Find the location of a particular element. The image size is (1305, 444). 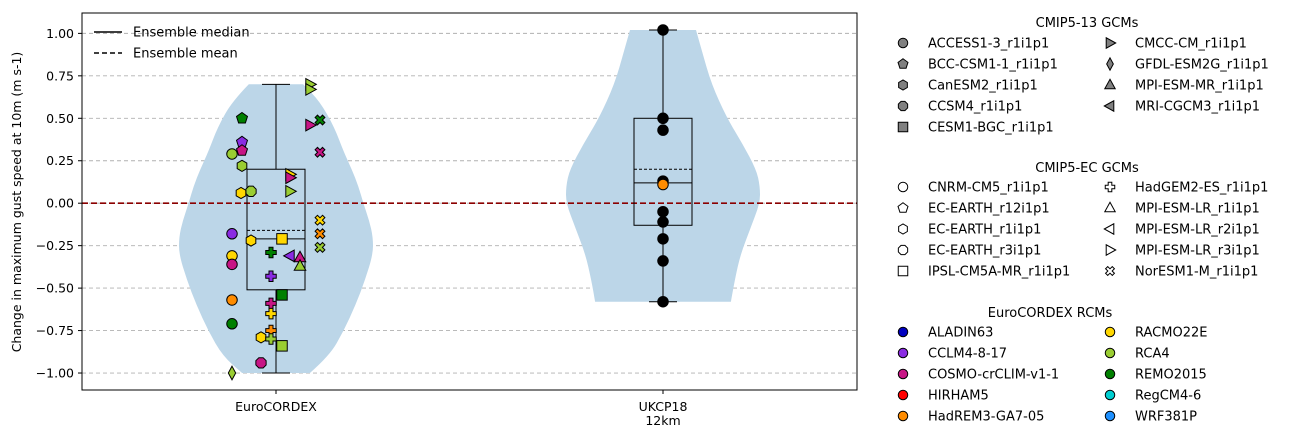

legend-item-label: MPI-ESM-LR_r2i1p1 is located at coordinates (1197, 230).